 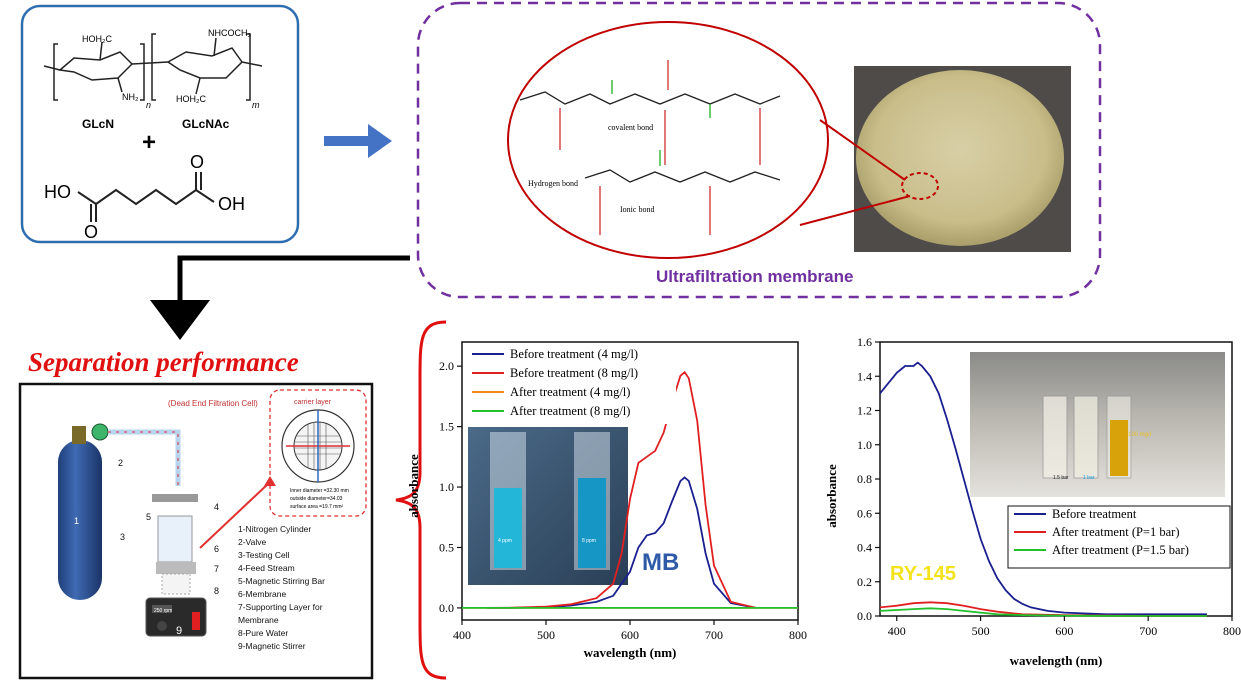 What do you see at coordinates (153, 67) in the screenshot?
I see `chitosan-structure` at bounding box center [153, 67].